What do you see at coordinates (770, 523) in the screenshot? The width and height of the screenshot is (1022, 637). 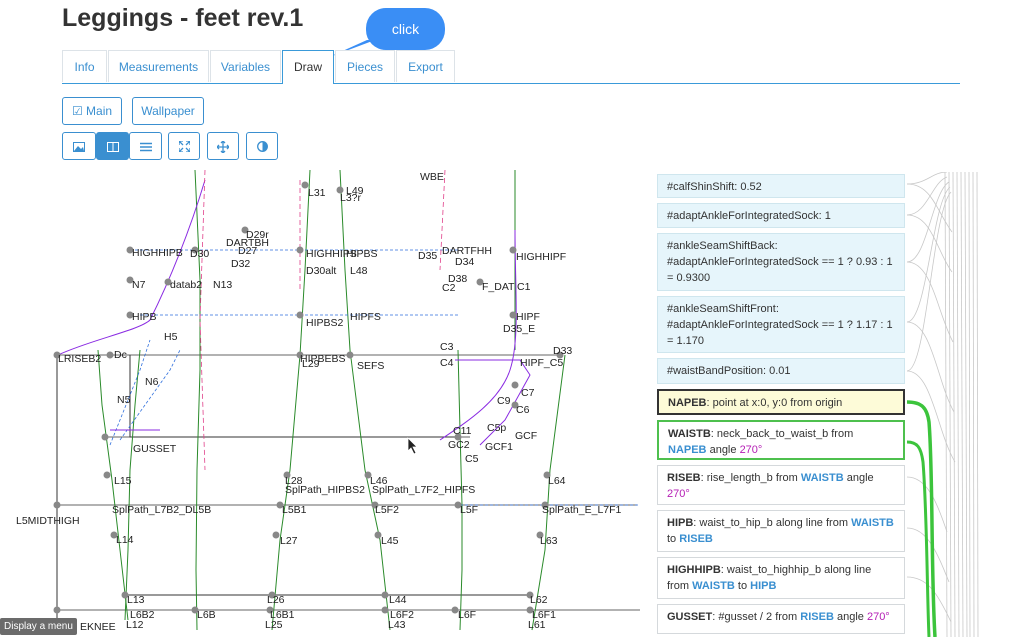 I see `formula-text: : waist_to_hip_b along line from` at bounding box center [770, 523].